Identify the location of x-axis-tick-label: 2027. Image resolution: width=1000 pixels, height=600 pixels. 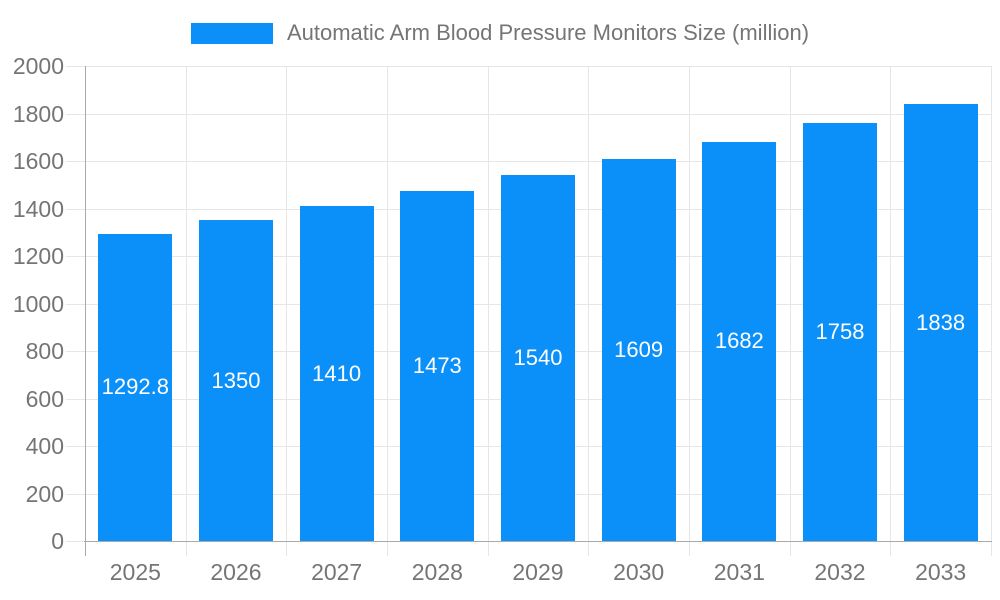
(337, 572).